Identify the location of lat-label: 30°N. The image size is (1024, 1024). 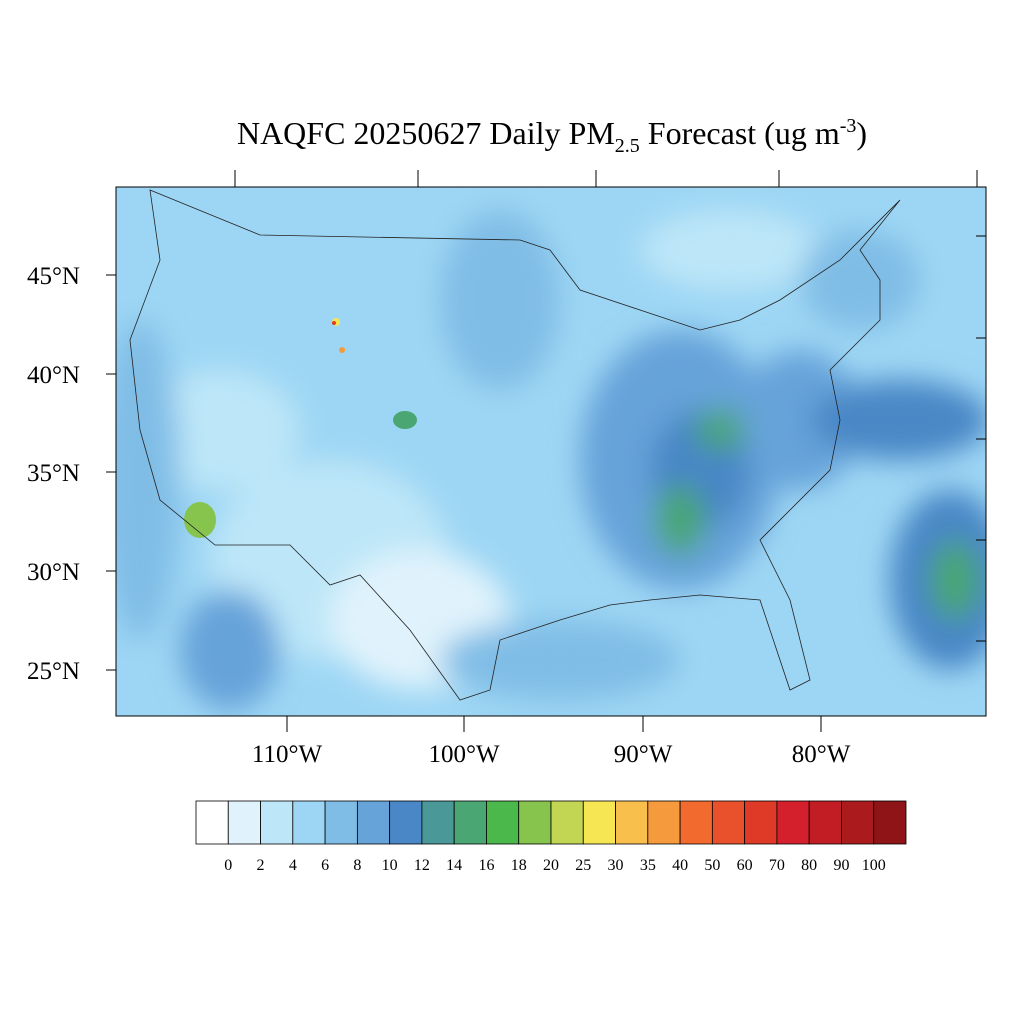
(53, 572).